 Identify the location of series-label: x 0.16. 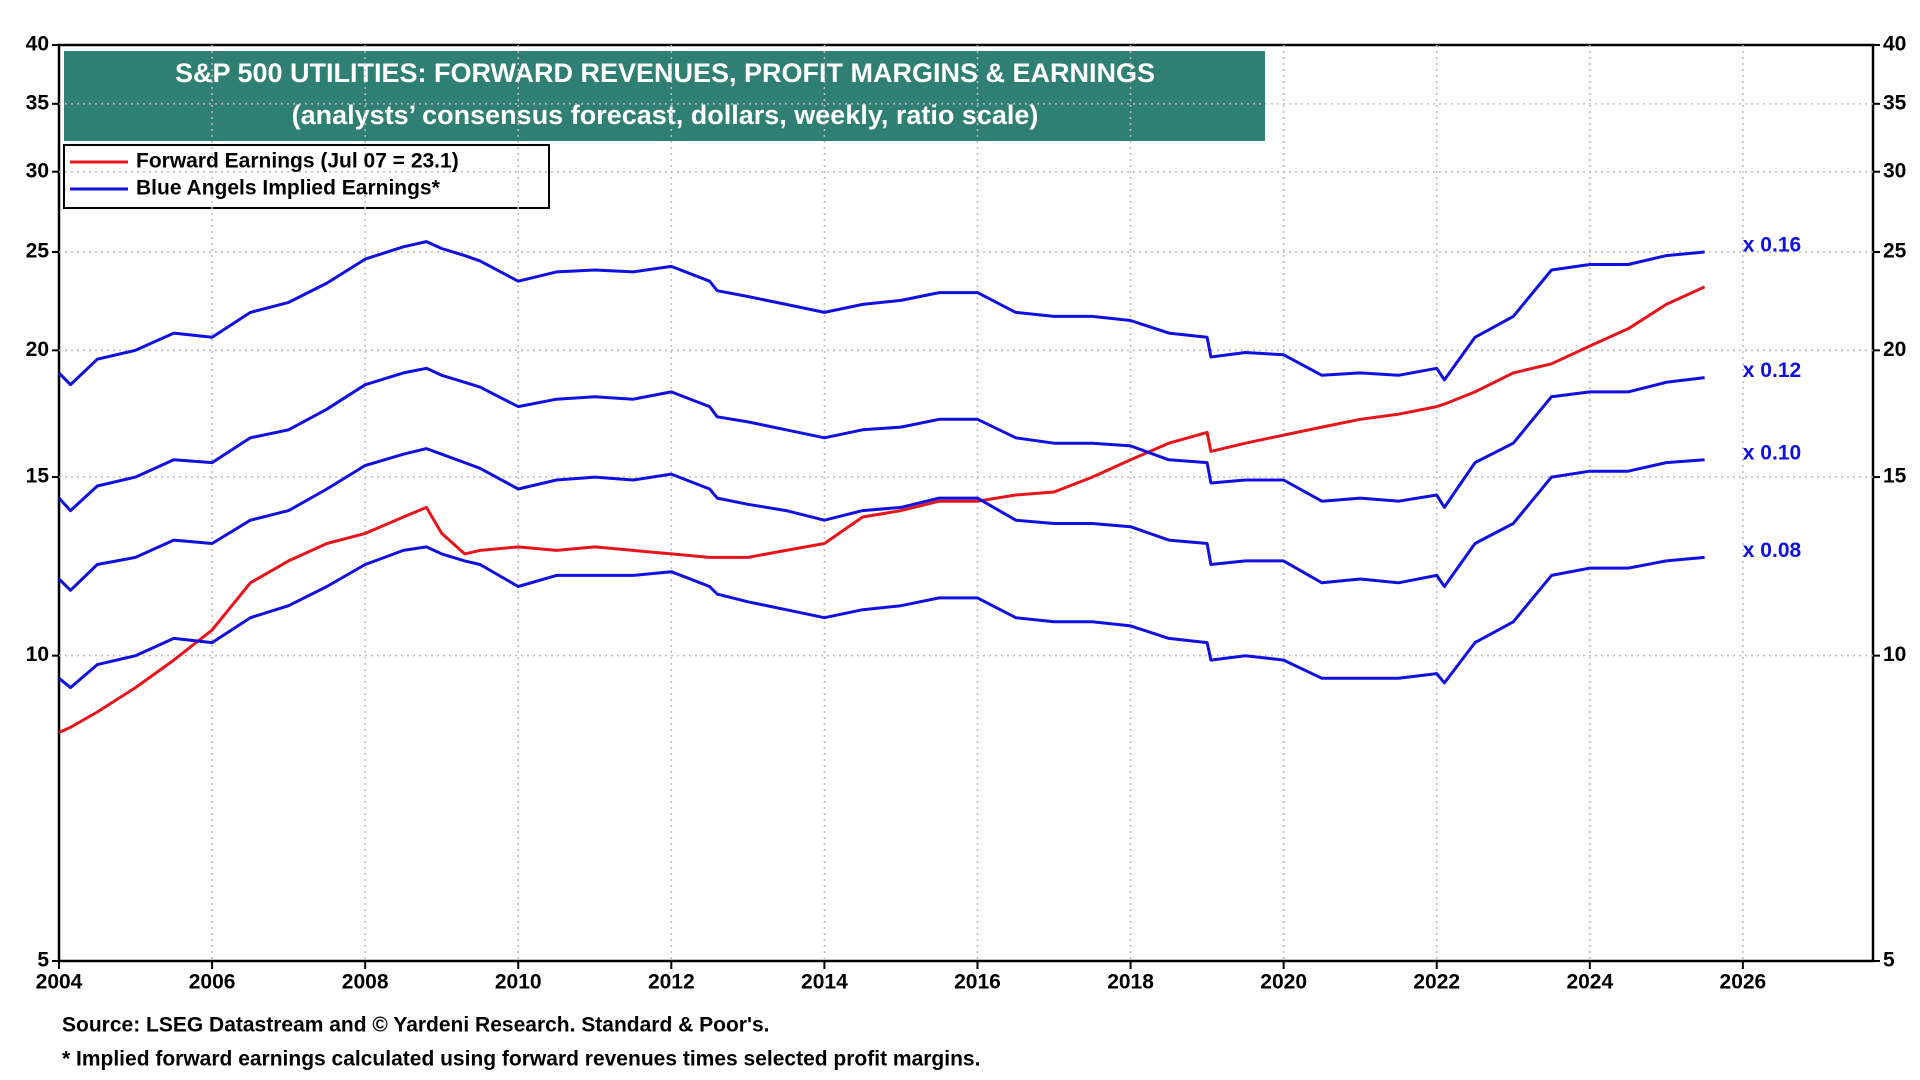
(1772, 245).